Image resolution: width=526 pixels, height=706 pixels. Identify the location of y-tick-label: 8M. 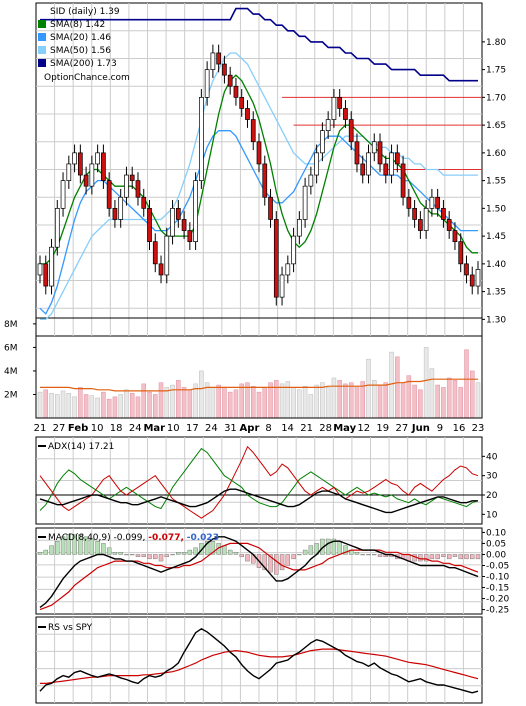
(11, 325).